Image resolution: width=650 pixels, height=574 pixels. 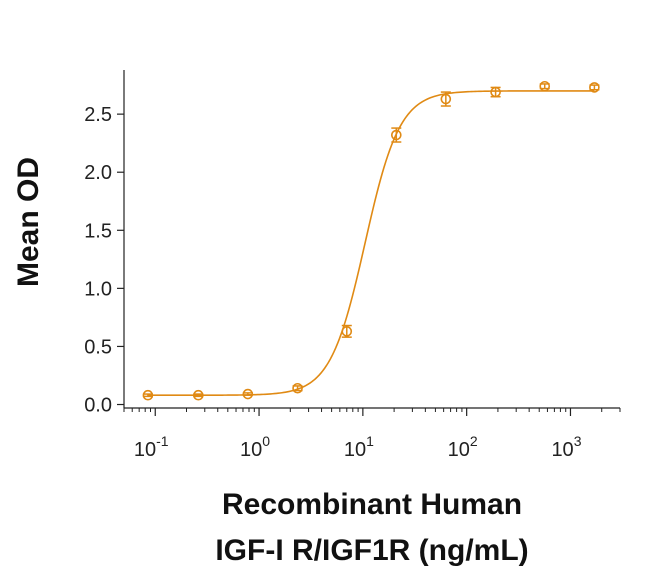 I want to click on x-tick-exponent: 3, so click(x=578, y=441).